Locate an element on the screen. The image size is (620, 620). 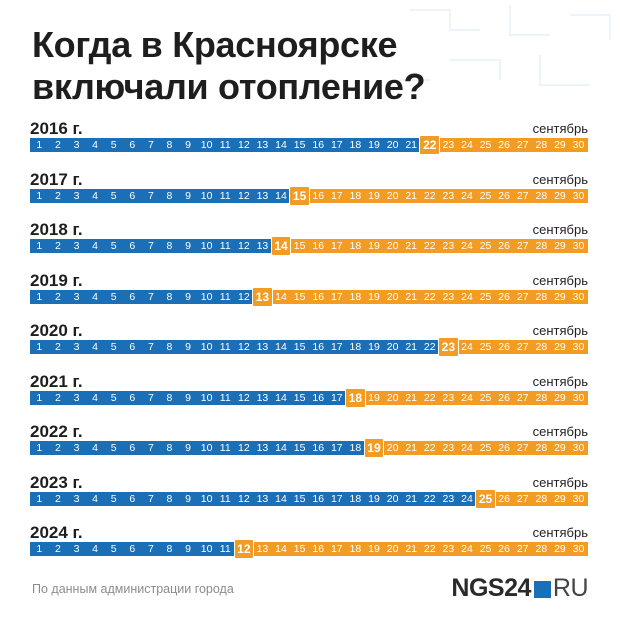
year-label: 2022 г. is located at coordinates (56, 431).